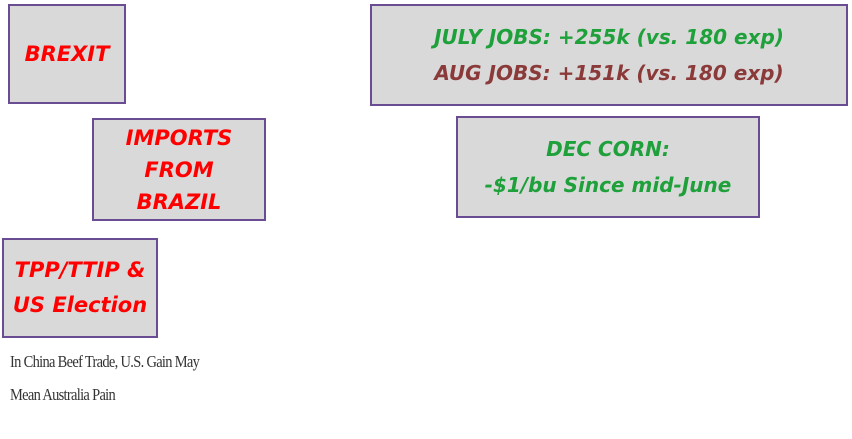  Describe the element at coordinates (609, 73) in the screenshot. I see `box-text: AUG JOBS: +151k (vs. 180 exp)` at that location.